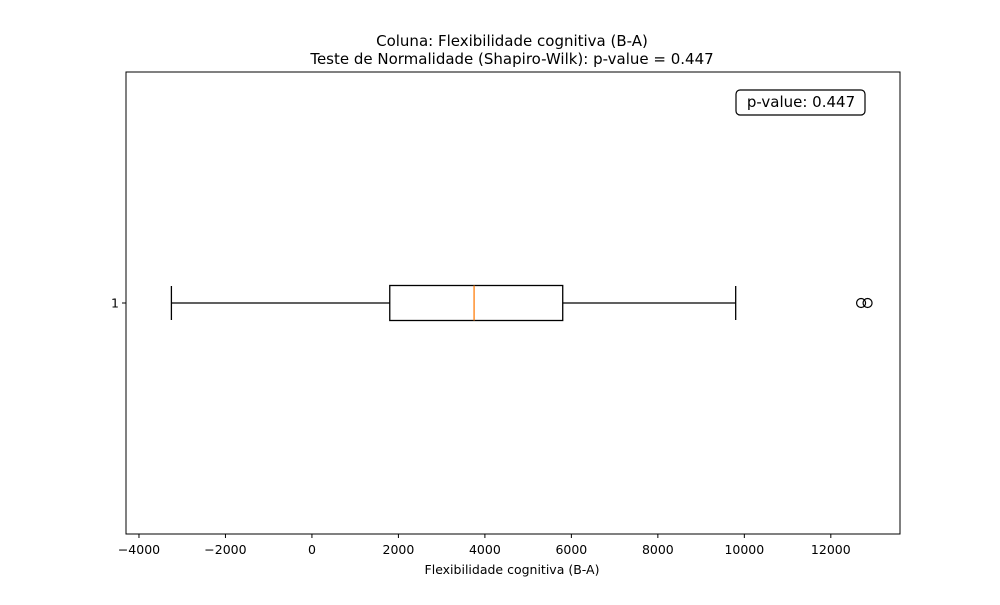 This screenshot has width=1000, height=605. What do you see at coordinates (831, 549) in the screenshot?
I see `x-tick-label: 12000` at bounding box center [831, 549].